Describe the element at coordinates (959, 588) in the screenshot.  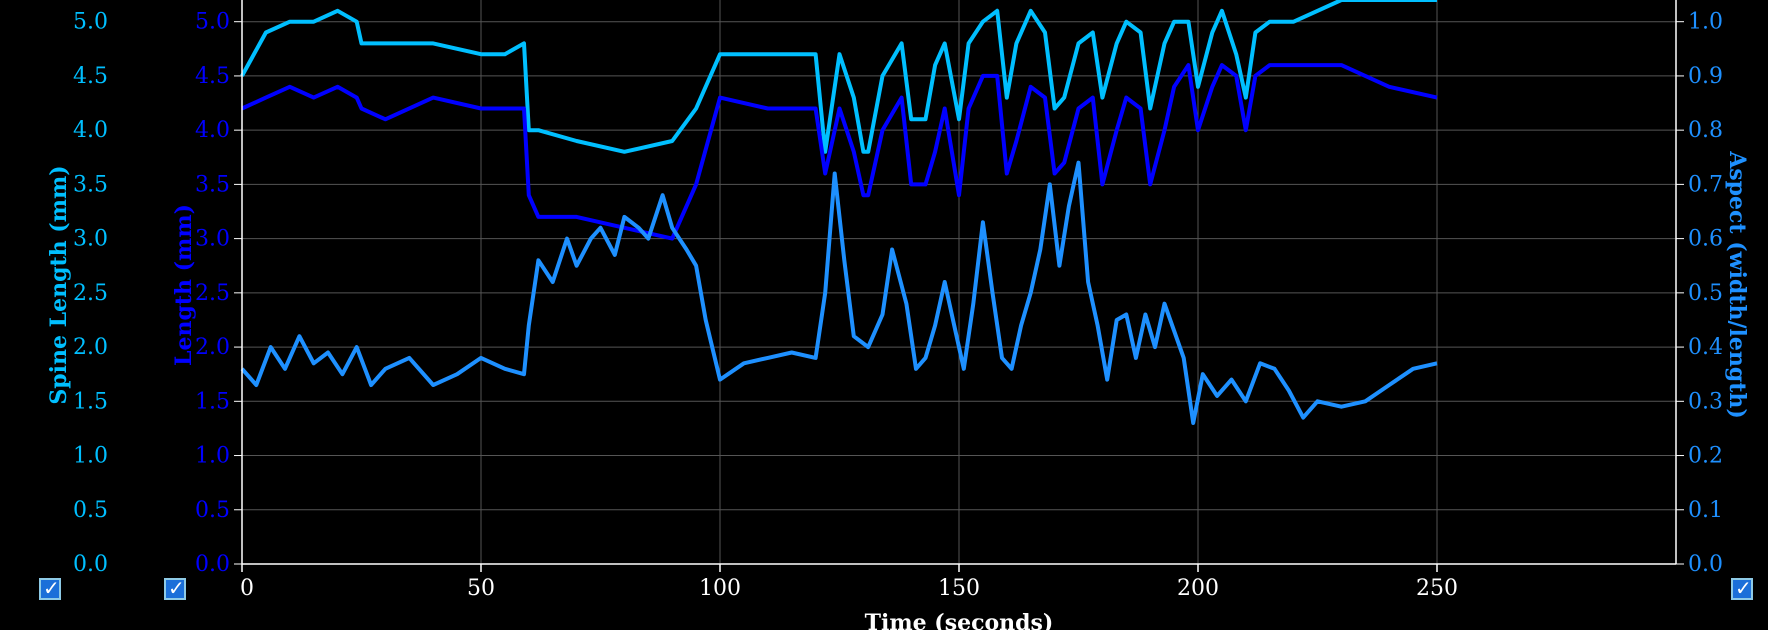
I see `x-tick-label-3: 150` at that location.